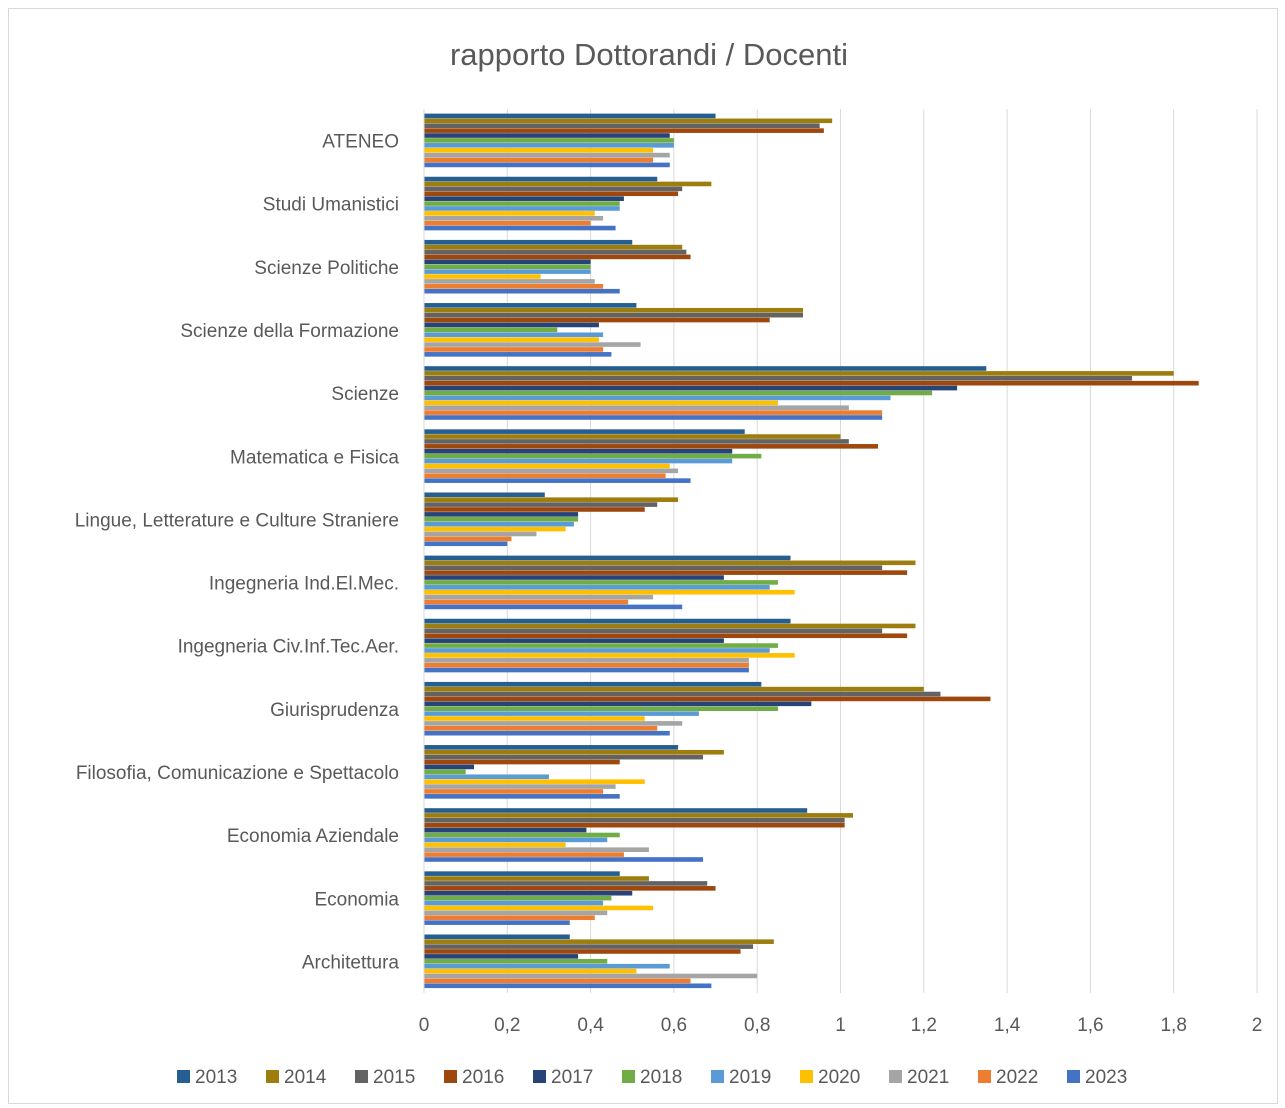 Image resolution: width=1285 pixels, height=1108 pixels. I want to click on x-tick-label: 1, so click(840, 1025).